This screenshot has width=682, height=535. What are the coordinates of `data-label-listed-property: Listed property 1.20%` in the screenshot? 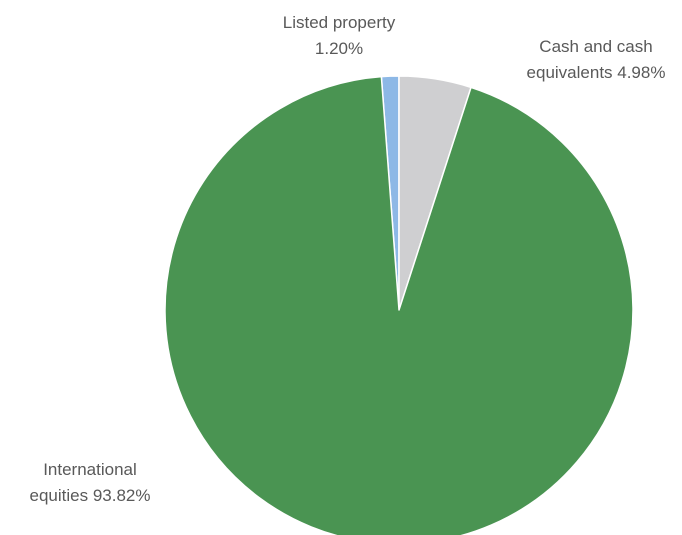 It's located at (339, 35).